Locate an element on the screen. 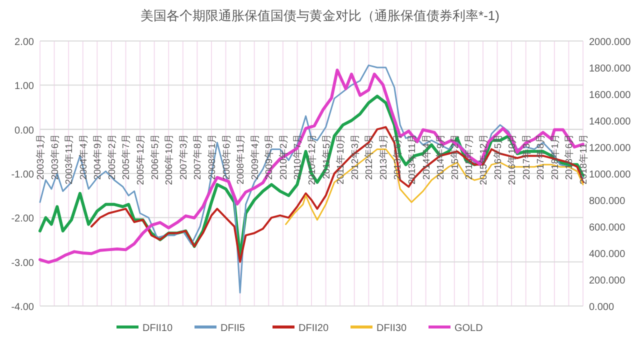  x-tick-label: 2006年10月 is located at coordinates (169, 159).